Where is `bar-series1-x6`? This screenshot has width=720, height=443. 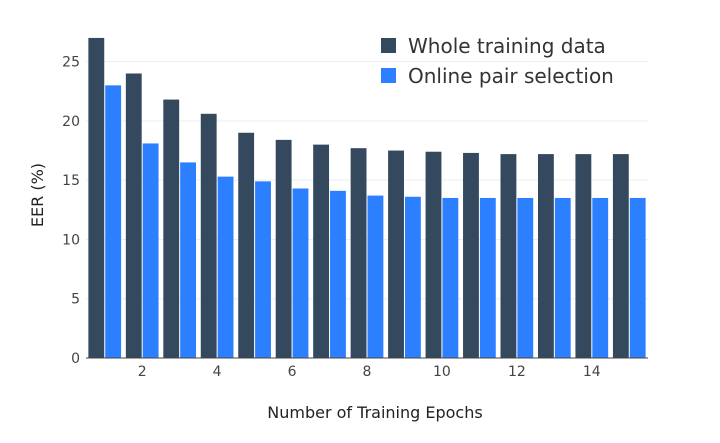
bar-series1-x6 is located at coordinates (283, 248).